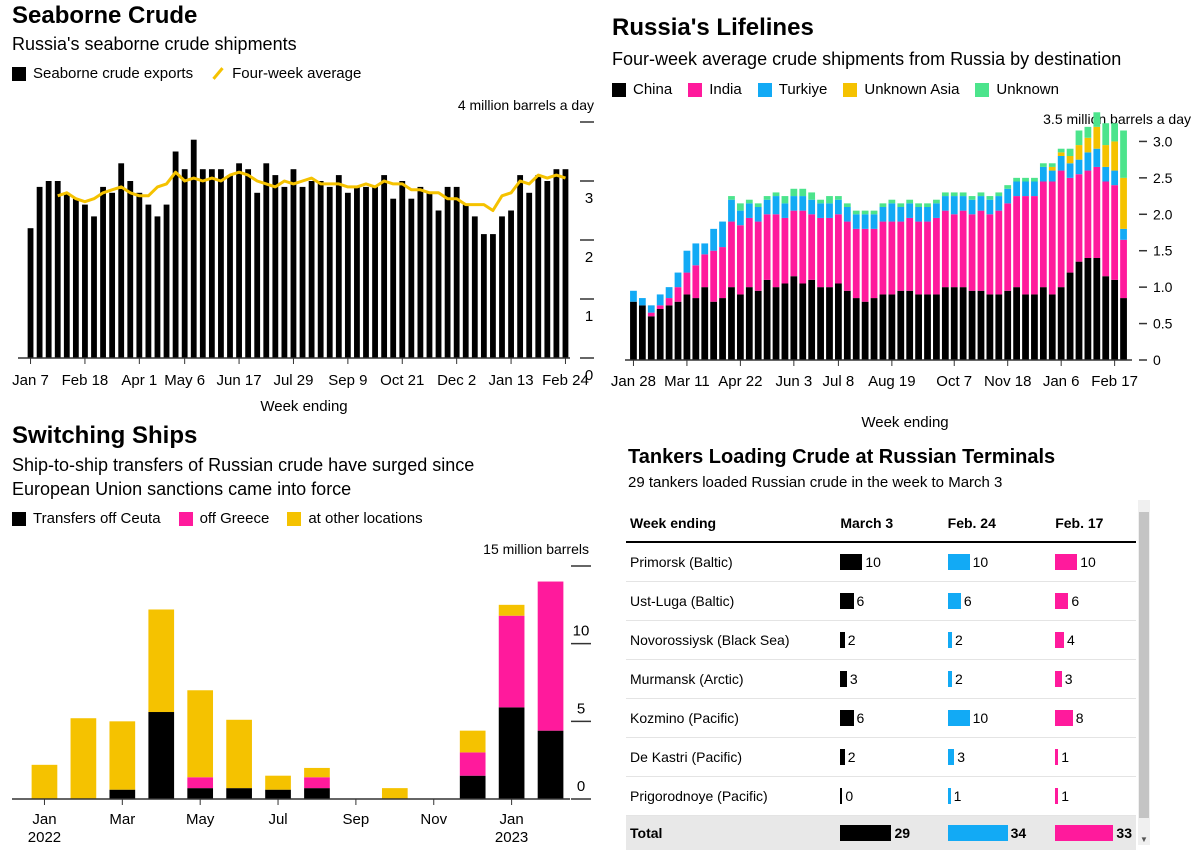  What do you see at coordinates (1093, 601) in the screenshot?
I see `value-bar-wrap: 6` at bounding box center [1093, 601].